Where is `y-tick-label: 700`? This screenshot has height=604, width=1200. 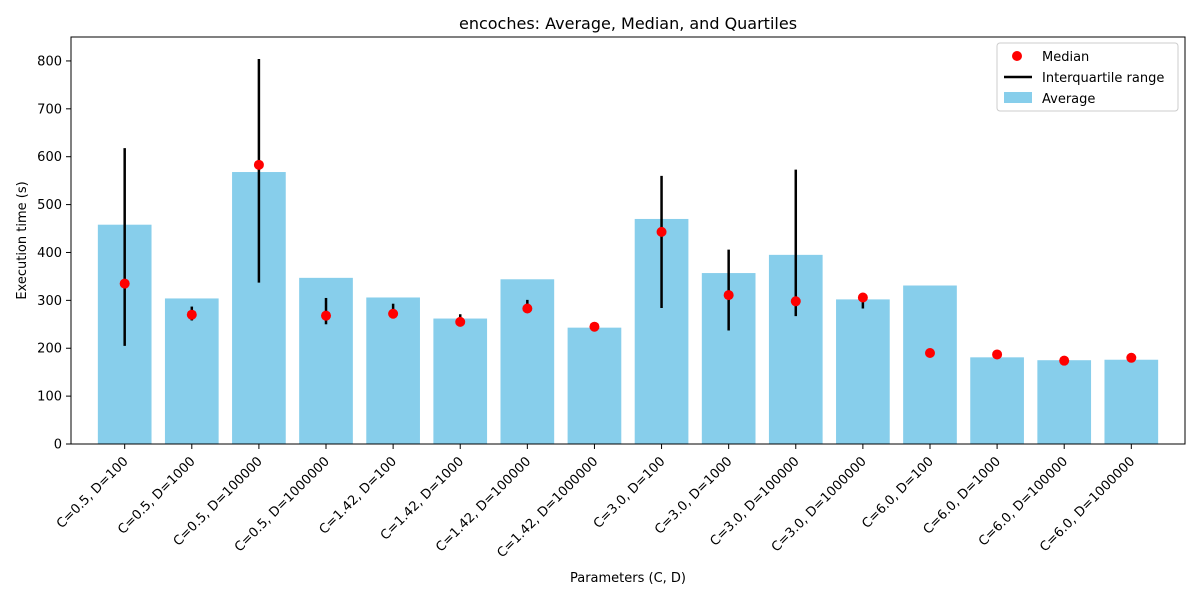
y-tick-label: 700 is located at coordinates (49, 109).